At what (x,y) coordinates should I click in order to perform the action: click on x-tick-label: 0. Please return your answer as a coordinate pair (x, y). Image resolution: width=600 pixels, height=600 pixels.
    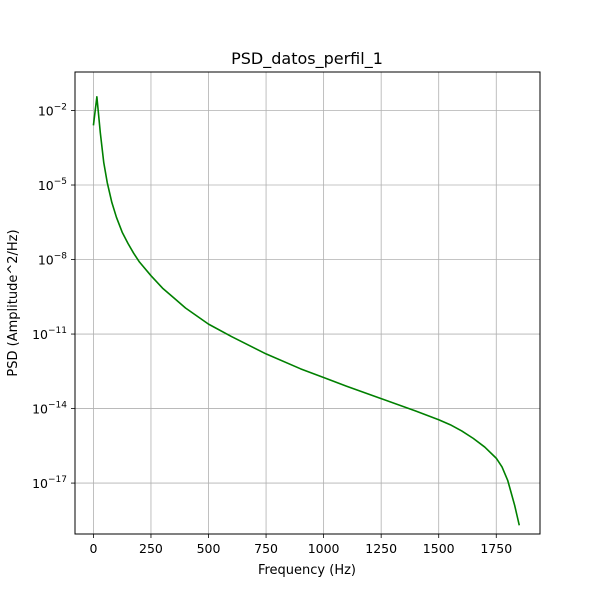
    Looking at the image, I should click on (93, 548).